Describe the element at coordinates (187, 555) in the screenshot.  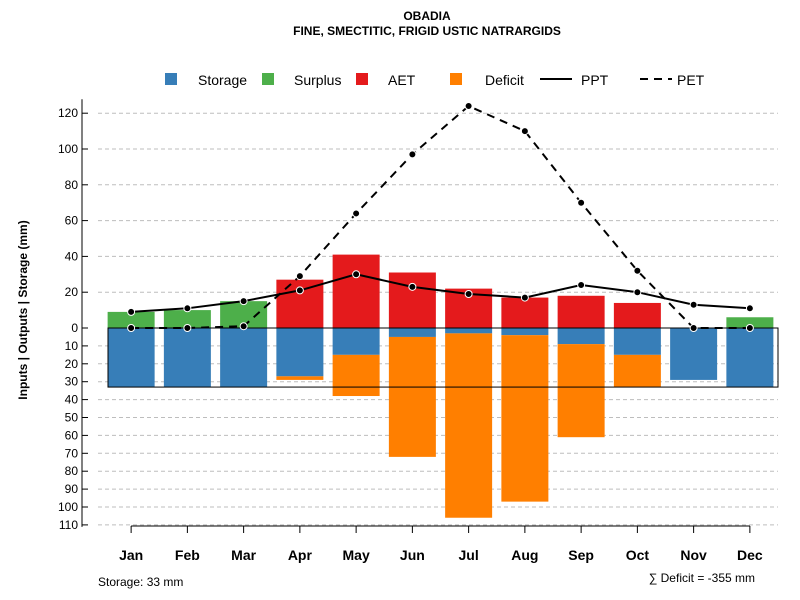
I see `x-tick-label: Feb` at that location.